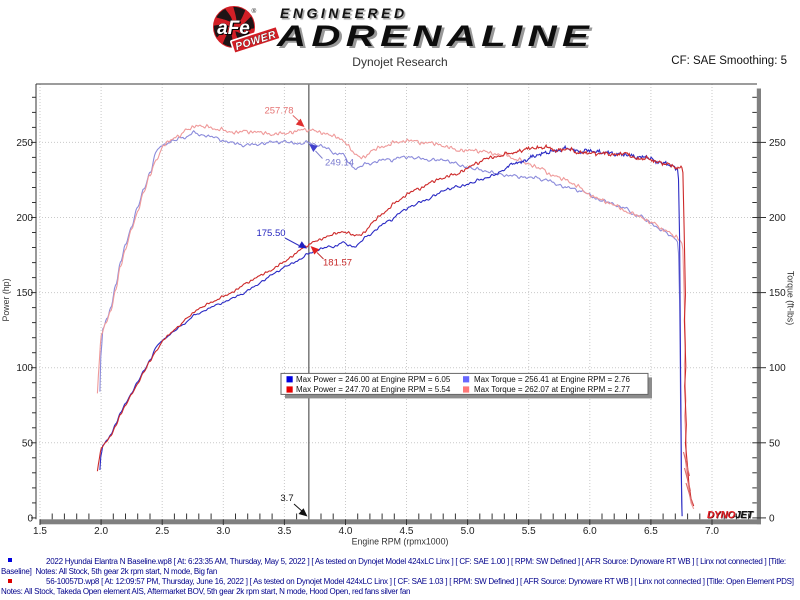 This screenshot has width=800, height=600. I want to click on svg-text:Max Torque = 262.07 at Engine: Max Torque = 262.07 at Engine RPM = 2.77, so click(552, 389).